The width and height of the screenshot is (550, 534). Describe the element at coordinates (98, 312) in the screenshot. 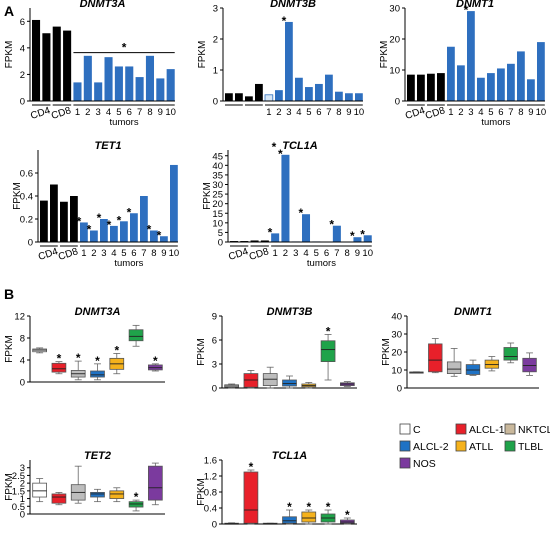

I see `chart-title: DNMT3A` at that location.